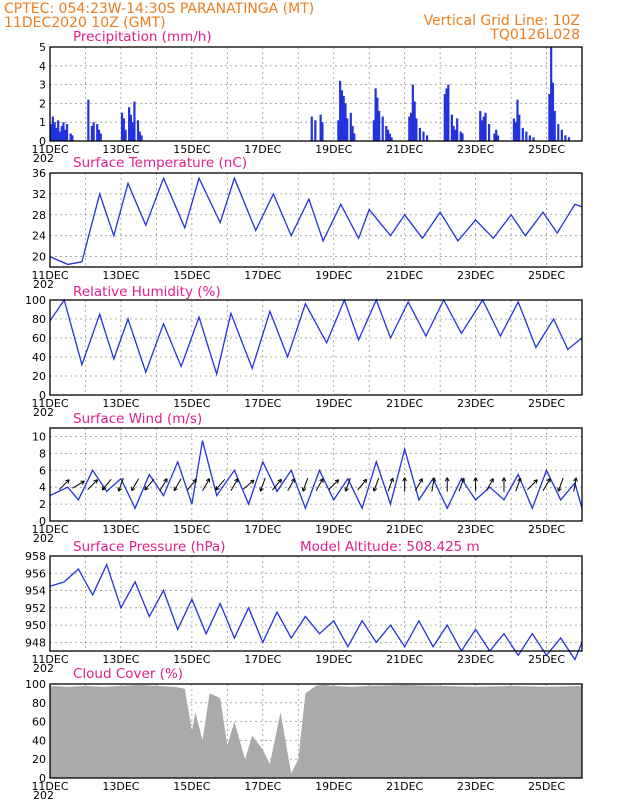 The image size is (618, 800). What do you see at coordinates (39, 703) in the screenshot?
I see `y-tick-label: 80` at bounding box center [39, 703].